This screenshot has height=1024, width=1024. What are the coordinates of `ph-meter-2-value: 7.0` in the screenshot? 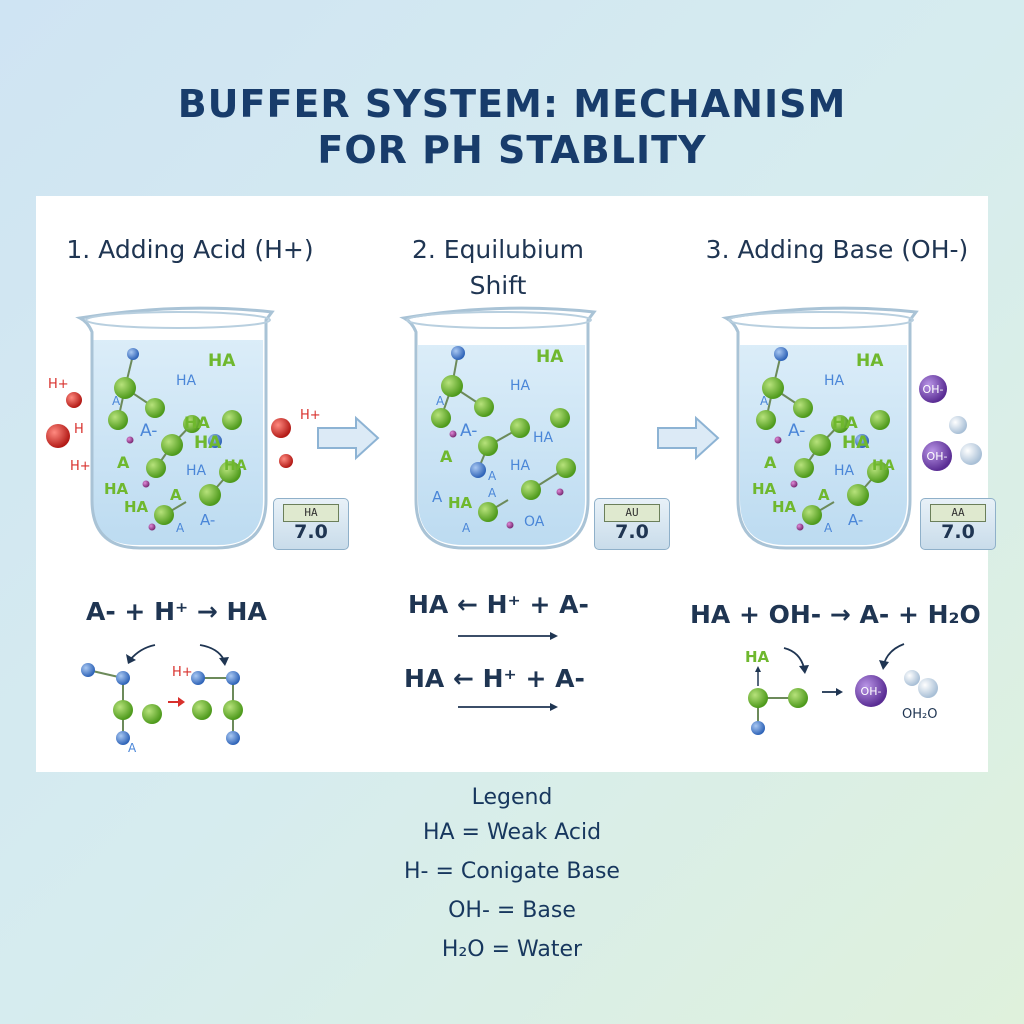 It's located at (632, 532).